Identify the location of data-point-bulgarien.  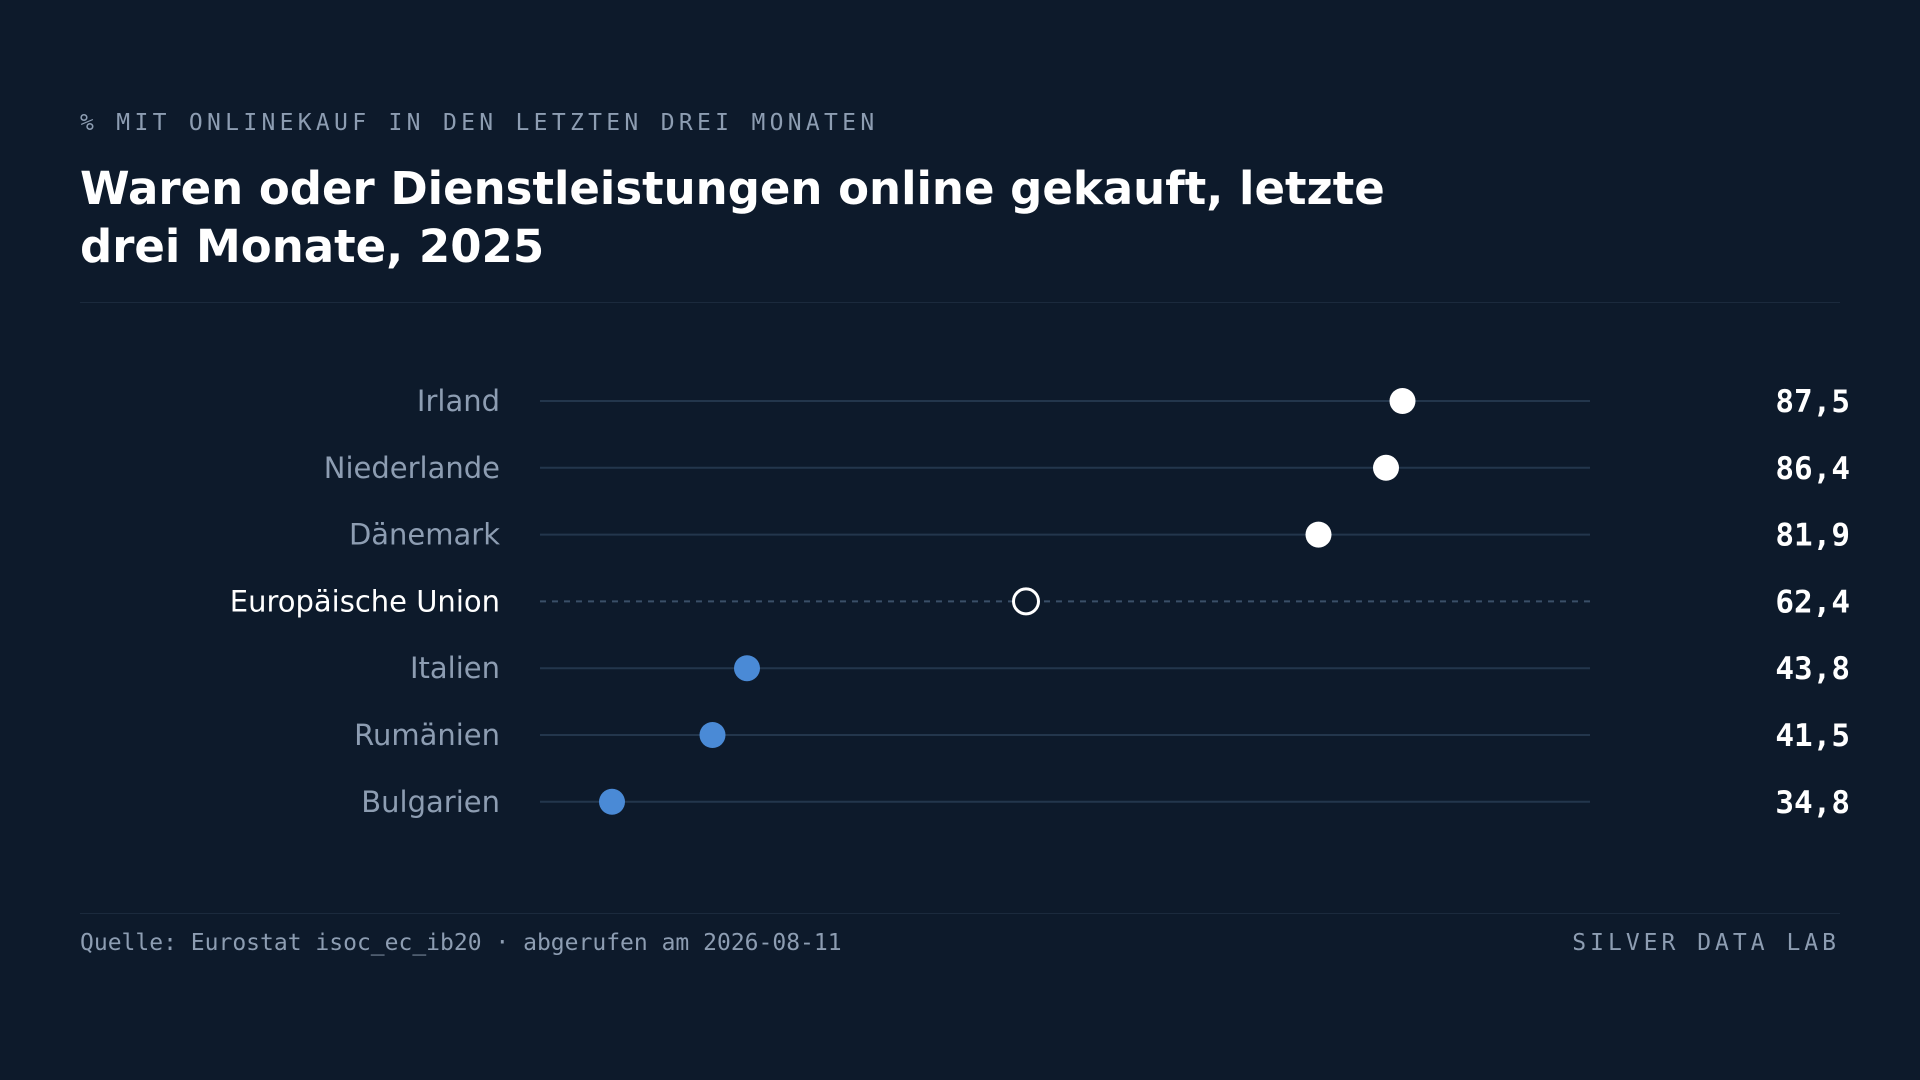
(612, 801).